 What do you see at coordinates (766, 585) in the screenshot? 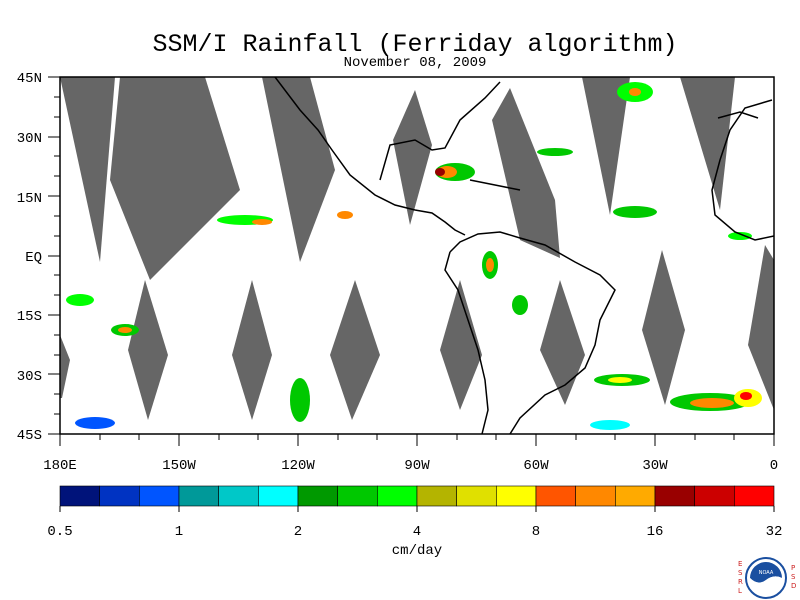
I see `noaa-emblem-wave` at bounding box center [766, 585].